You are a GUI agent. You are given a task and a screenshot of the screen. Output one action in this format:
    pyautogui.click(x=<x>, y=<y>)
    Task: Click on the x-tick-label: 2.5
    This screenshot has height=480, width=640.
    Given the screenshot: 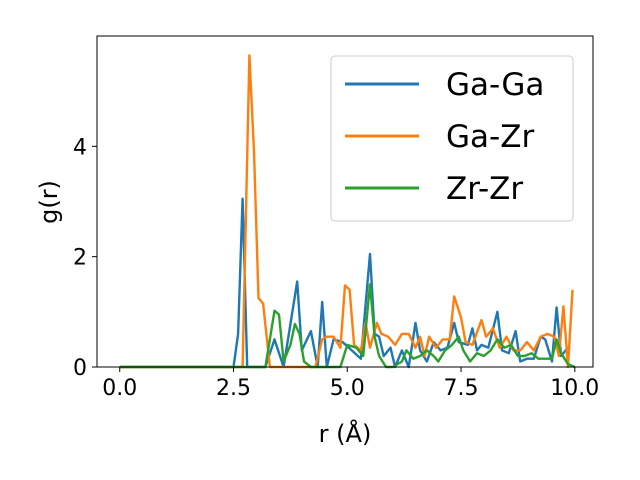 What is the action you would take?
    pyautogui.click(x=233, y=388)
    